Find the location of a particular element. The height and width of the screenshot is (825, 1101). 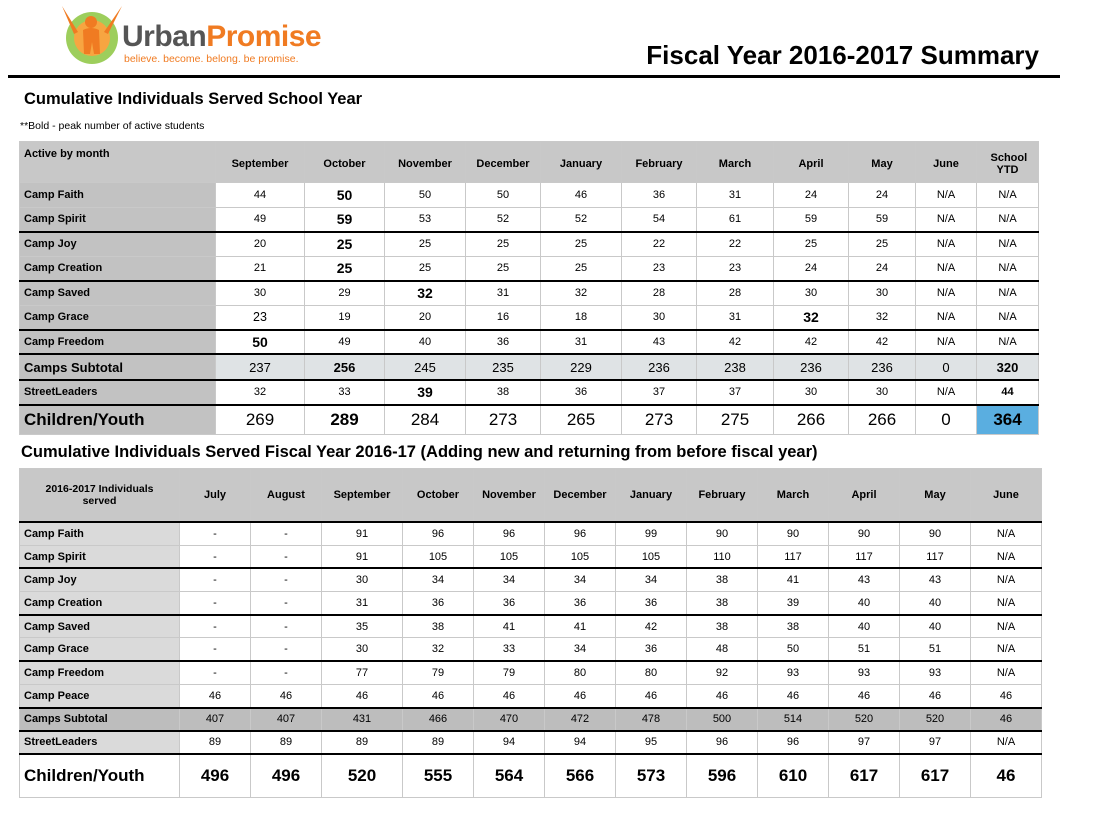

fiscal-year-col-june: June is located at coordinates (1006, 495).